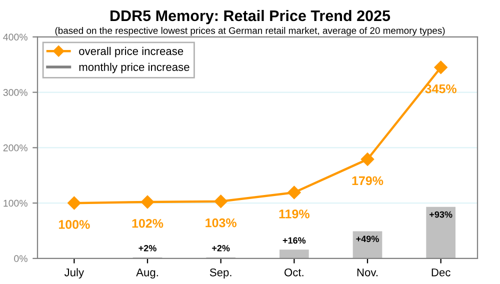  I want to click on data-label: +93%, so click(441, 214).